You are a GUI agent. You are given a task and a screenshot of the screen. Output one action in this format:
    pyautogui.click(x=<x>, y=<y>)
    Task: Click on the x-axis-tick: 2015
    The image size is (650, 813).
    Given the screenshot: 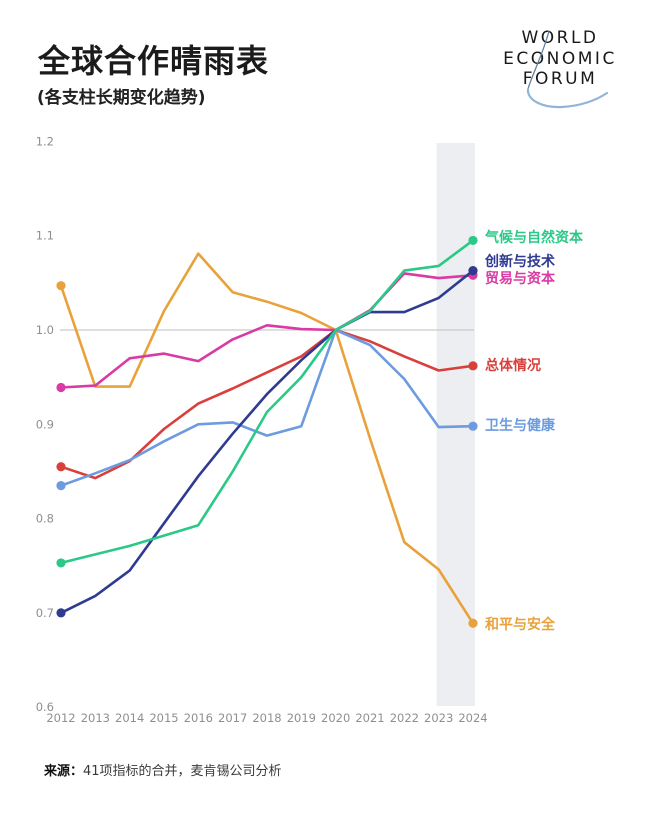 What is the action you would take?
    pyautogui.click(x=163, y=718)
    